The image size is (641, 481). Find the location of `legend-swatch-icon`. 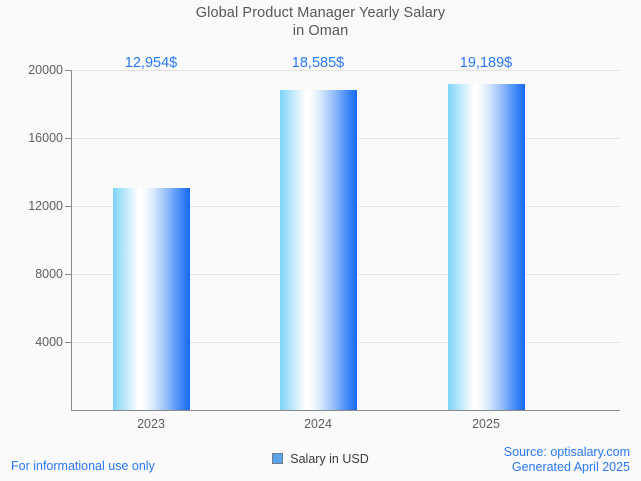

legend-swatch-icon is located at coordinates (278, 458).